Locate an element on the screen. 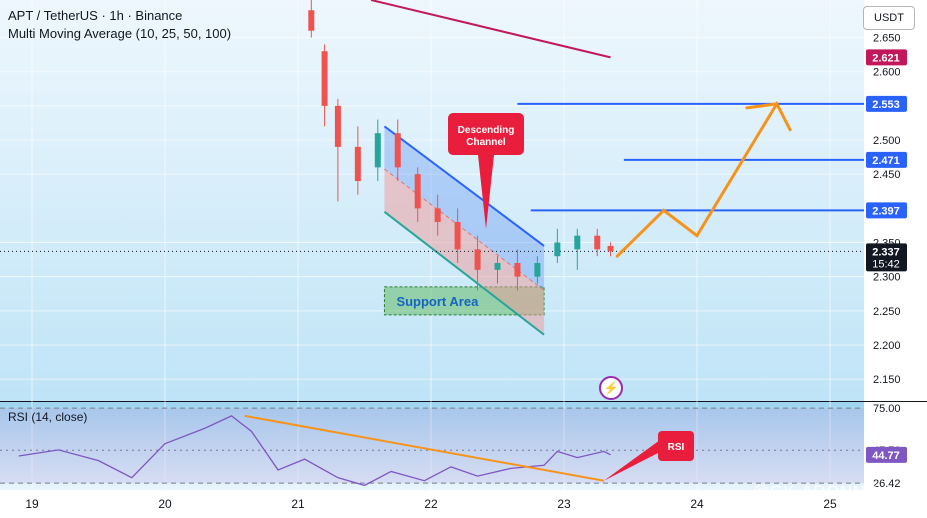 The height and width of the screenshot is (518, 927). channel-upper-line is located at coordinates (464, 186).